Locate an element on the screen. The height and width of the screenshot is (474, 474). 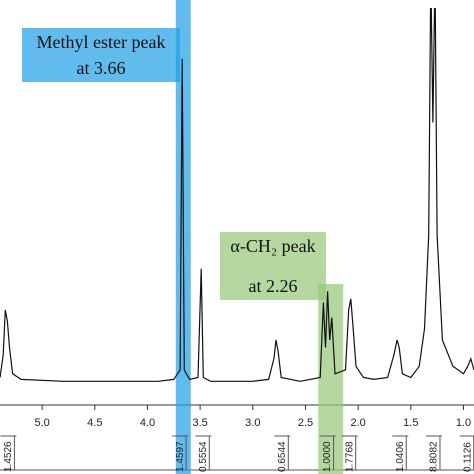
x-tick-label: 4.0 is located at coordinates (147, 423).